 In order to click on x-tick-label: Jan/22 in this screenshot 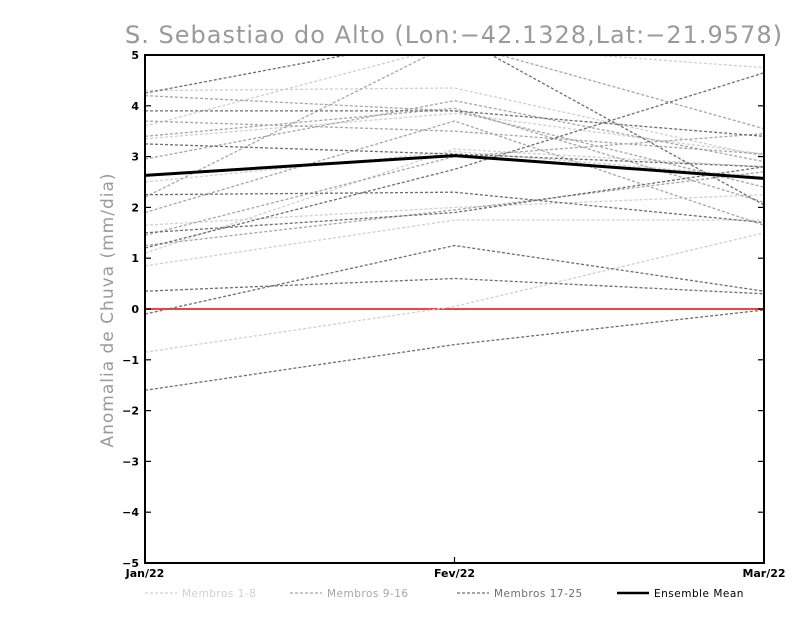, I will do `click(145, 573)`.